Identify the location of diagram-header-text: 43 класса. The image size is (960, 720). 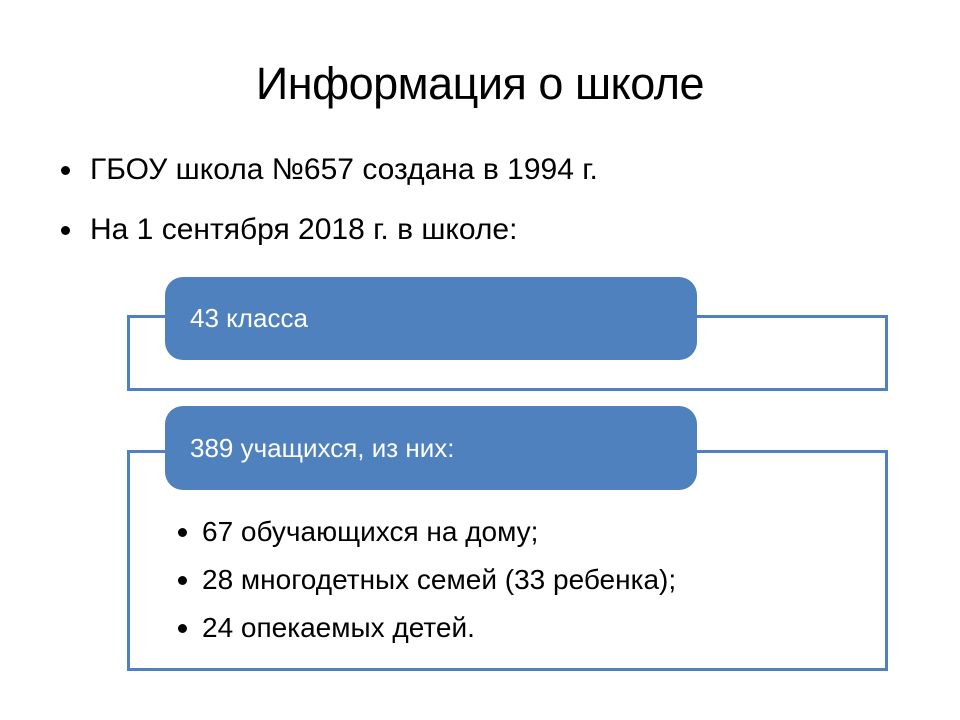
(249, 318).